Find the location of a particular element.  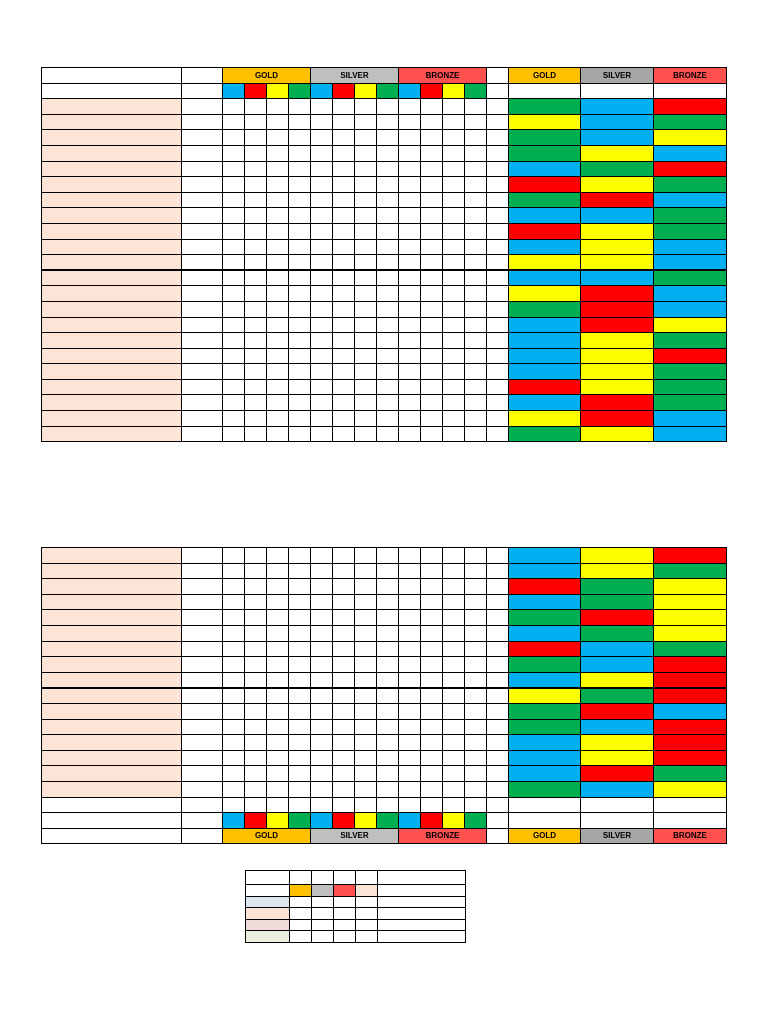

silver-group-header: SILVER is located at coordinates (354, 836).